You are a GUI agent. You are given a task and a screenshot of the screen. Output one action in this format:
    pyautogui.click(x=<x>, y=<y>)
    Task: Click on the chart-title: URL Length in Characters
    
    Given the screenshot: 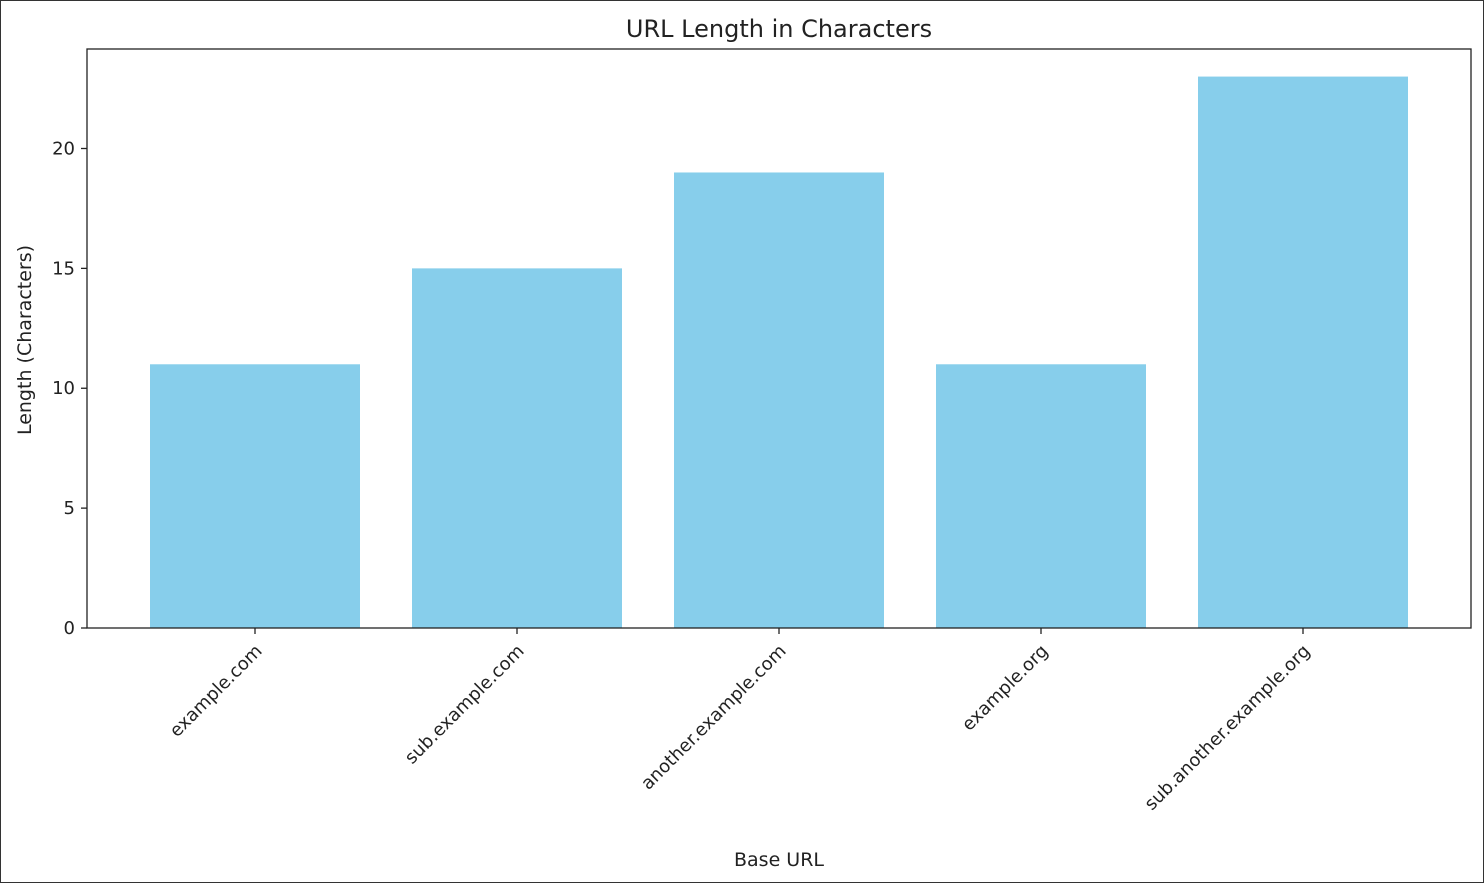 What is the action you would take?
    pyautogui.click(x=779, y=29)
    